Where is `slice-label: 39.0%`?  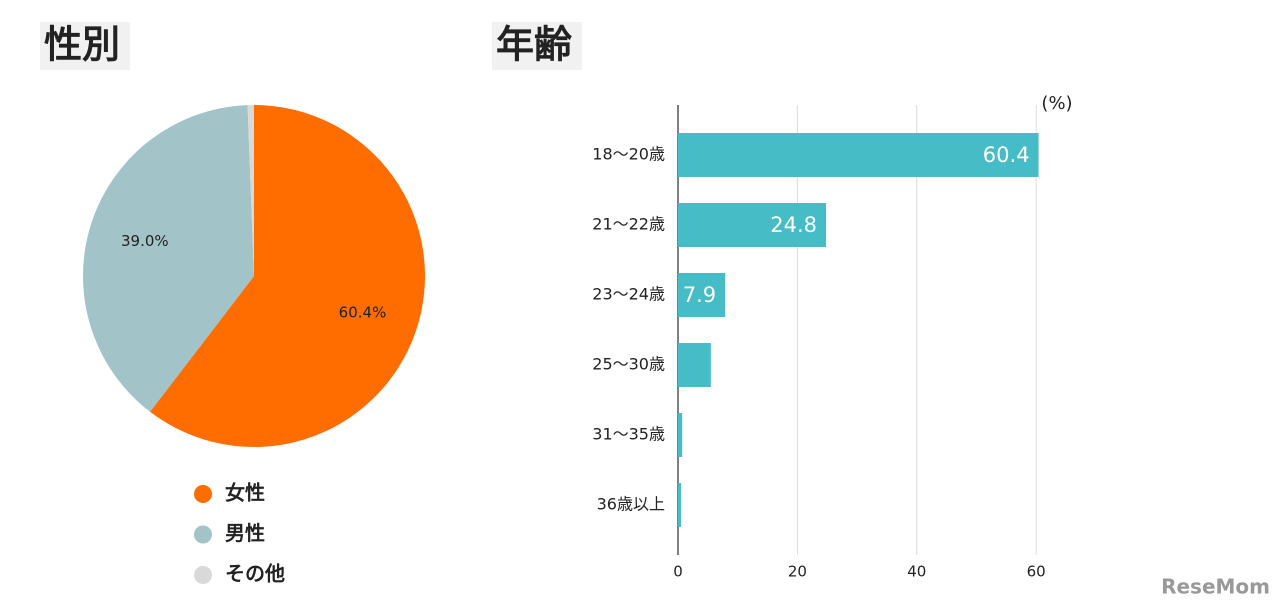
slice-label: 39.0% is located at coordinates (145, 241).